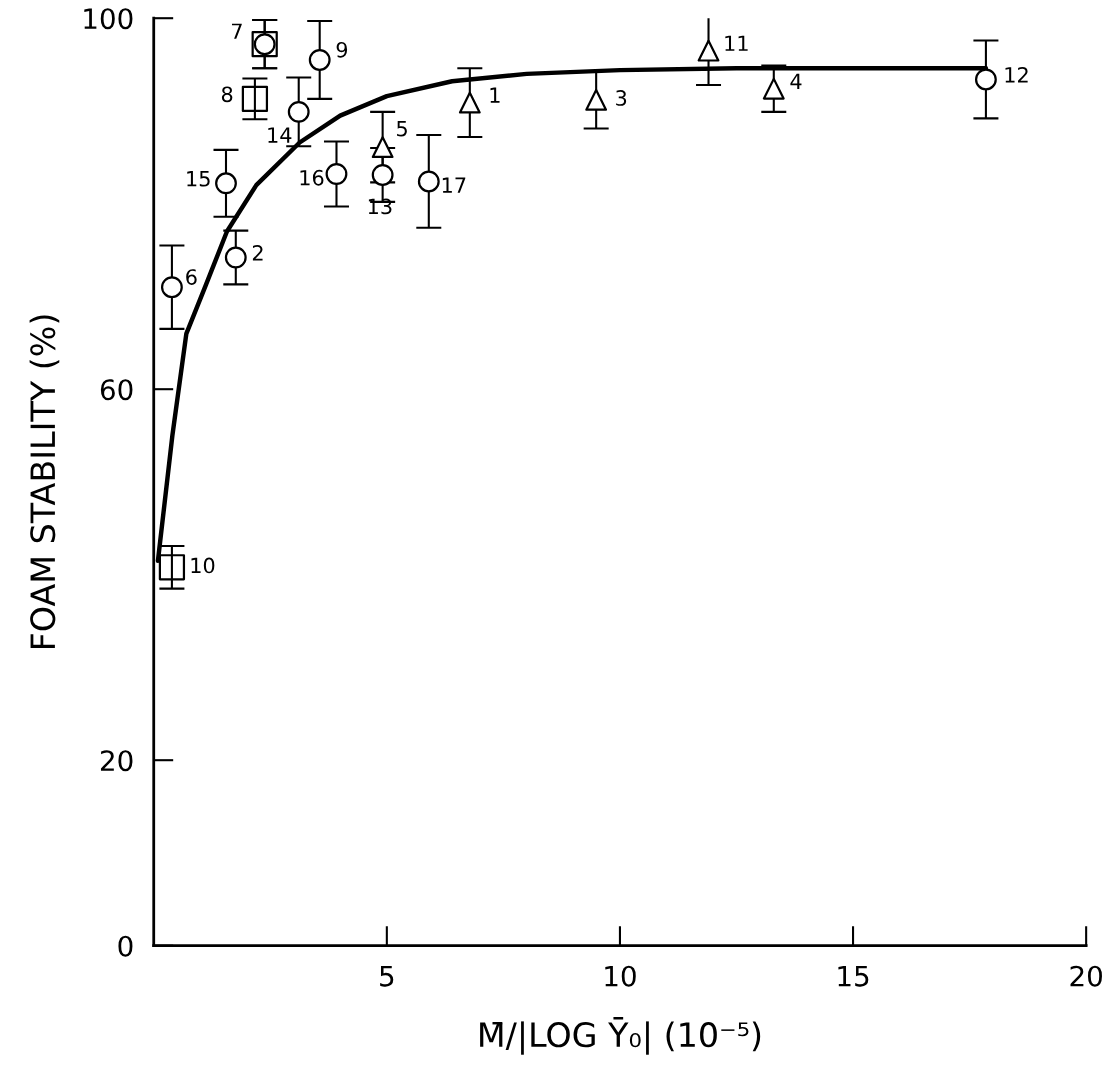 The image size is (1114, 1071). Describe the element at coordinates (125, 946) in the screenshot. I see `y-tick-label: 0` at that location.